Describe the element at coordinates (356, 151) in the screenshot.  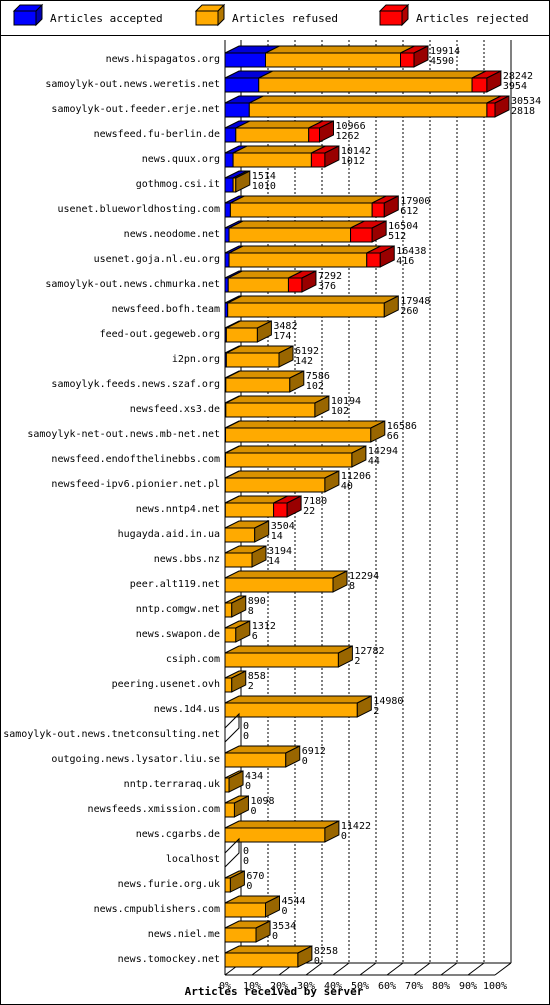
I see `value-label-total: 10142` at that location.